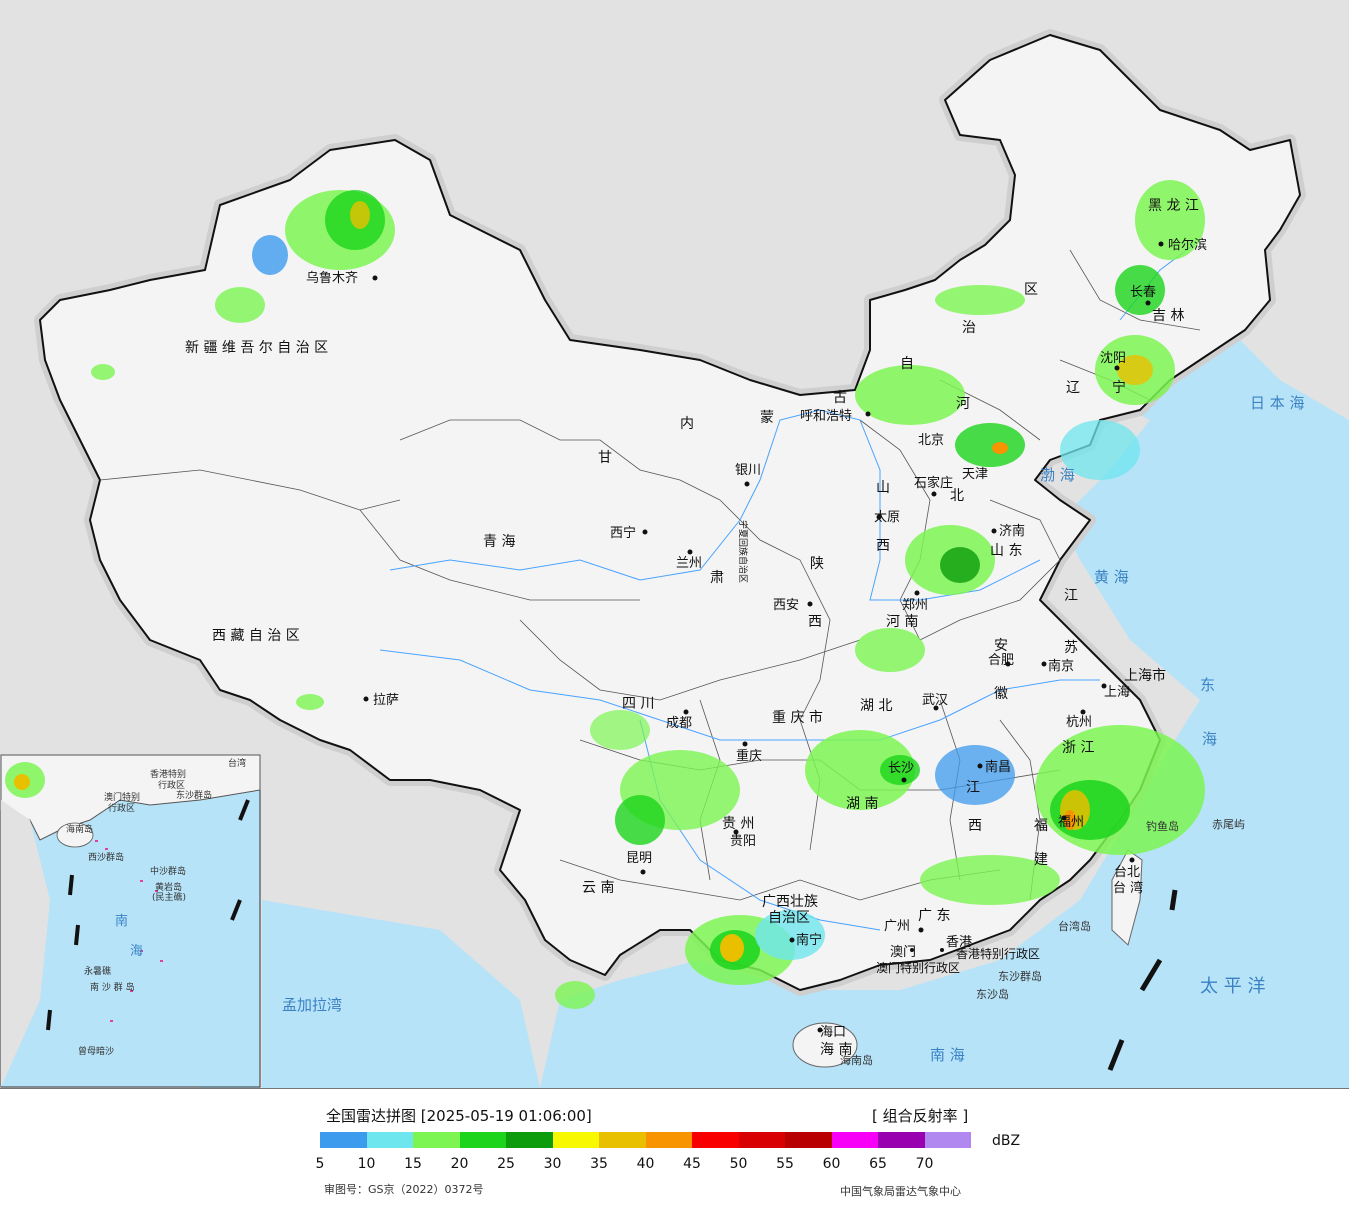 The width and height of the screenshot is (1349, 1209). What do you see at coordinates (237, 763) in the screenshot?
I see `inset-label: 台湾` at bounding box center [237, 763].